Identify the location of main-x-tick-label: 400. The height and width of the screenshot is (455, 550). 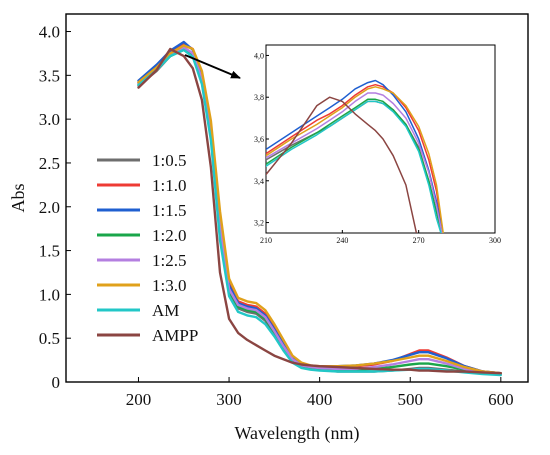
(320, 399).